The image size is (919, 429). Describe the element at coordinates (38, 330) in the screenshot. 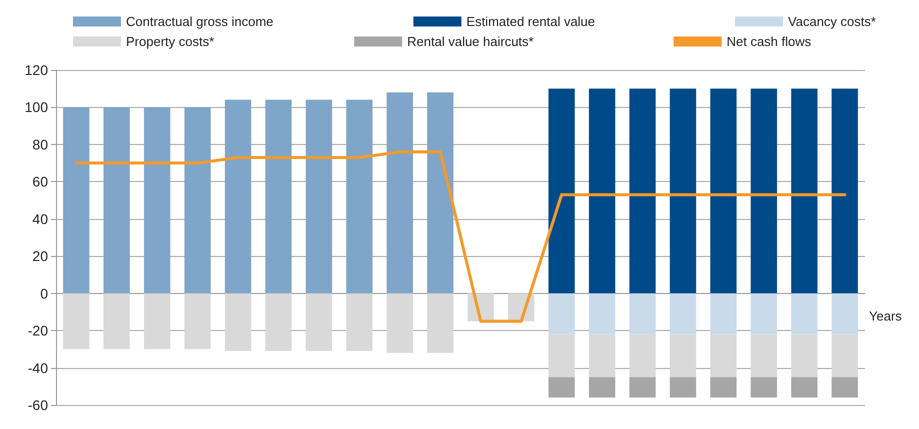

I see `y-tick-label: -20` at that location.